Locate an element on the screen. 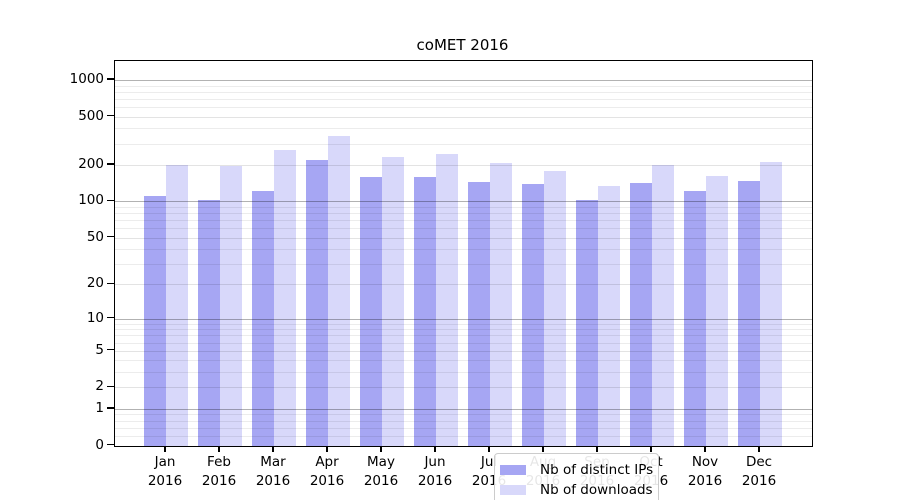 Image resolution: width=900 pixels, height=500 pixels. bar-downloads-aug is located at coordinates (555, 308).